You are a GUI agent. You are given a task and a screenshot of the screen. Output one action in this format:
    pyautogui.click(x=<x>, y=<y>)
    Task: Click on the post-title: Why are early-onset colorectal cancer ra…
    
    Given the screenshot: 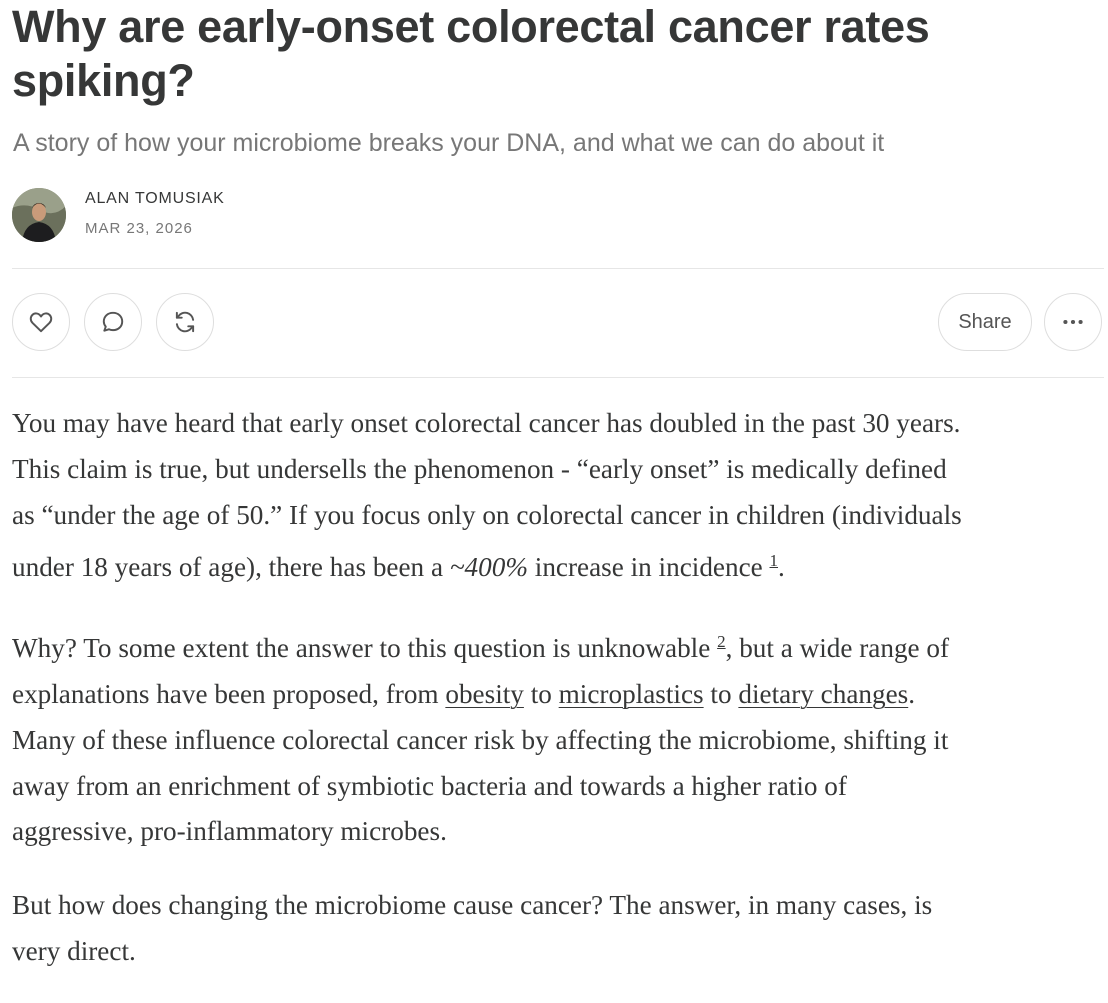 What is the action you would take?
    pyautogui.click(x=471, y=53)
    